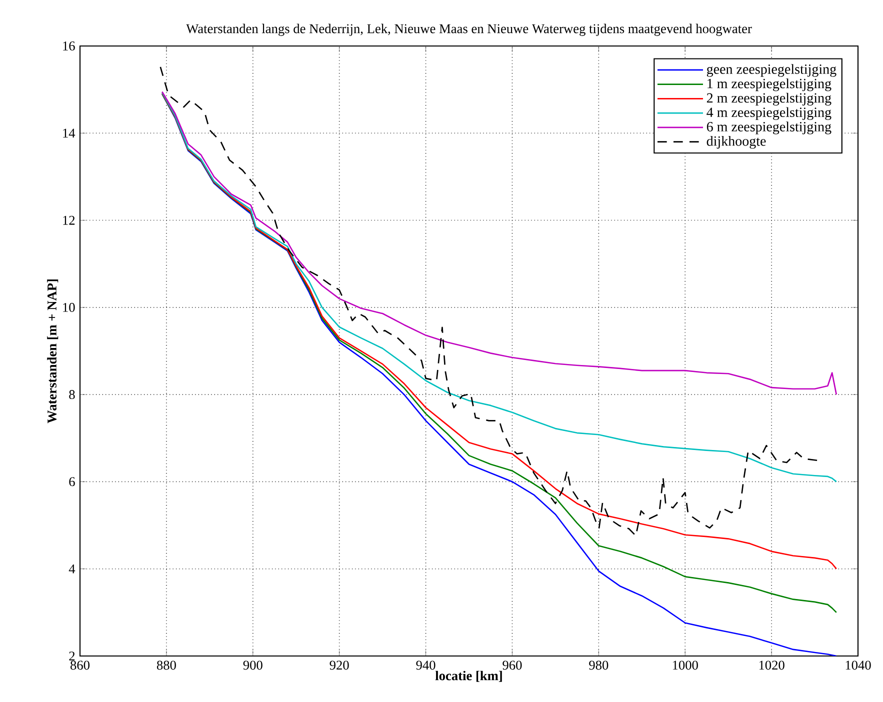 Image resolution: width=883 pixels, height=702 pixels. I want to click on chart-title: Waterstanden langs de Nederrijn, Lek, Nieuwe Maas en Nieuwe Waterweg tijdens maatgevend hoogwater, so click(469, 30).